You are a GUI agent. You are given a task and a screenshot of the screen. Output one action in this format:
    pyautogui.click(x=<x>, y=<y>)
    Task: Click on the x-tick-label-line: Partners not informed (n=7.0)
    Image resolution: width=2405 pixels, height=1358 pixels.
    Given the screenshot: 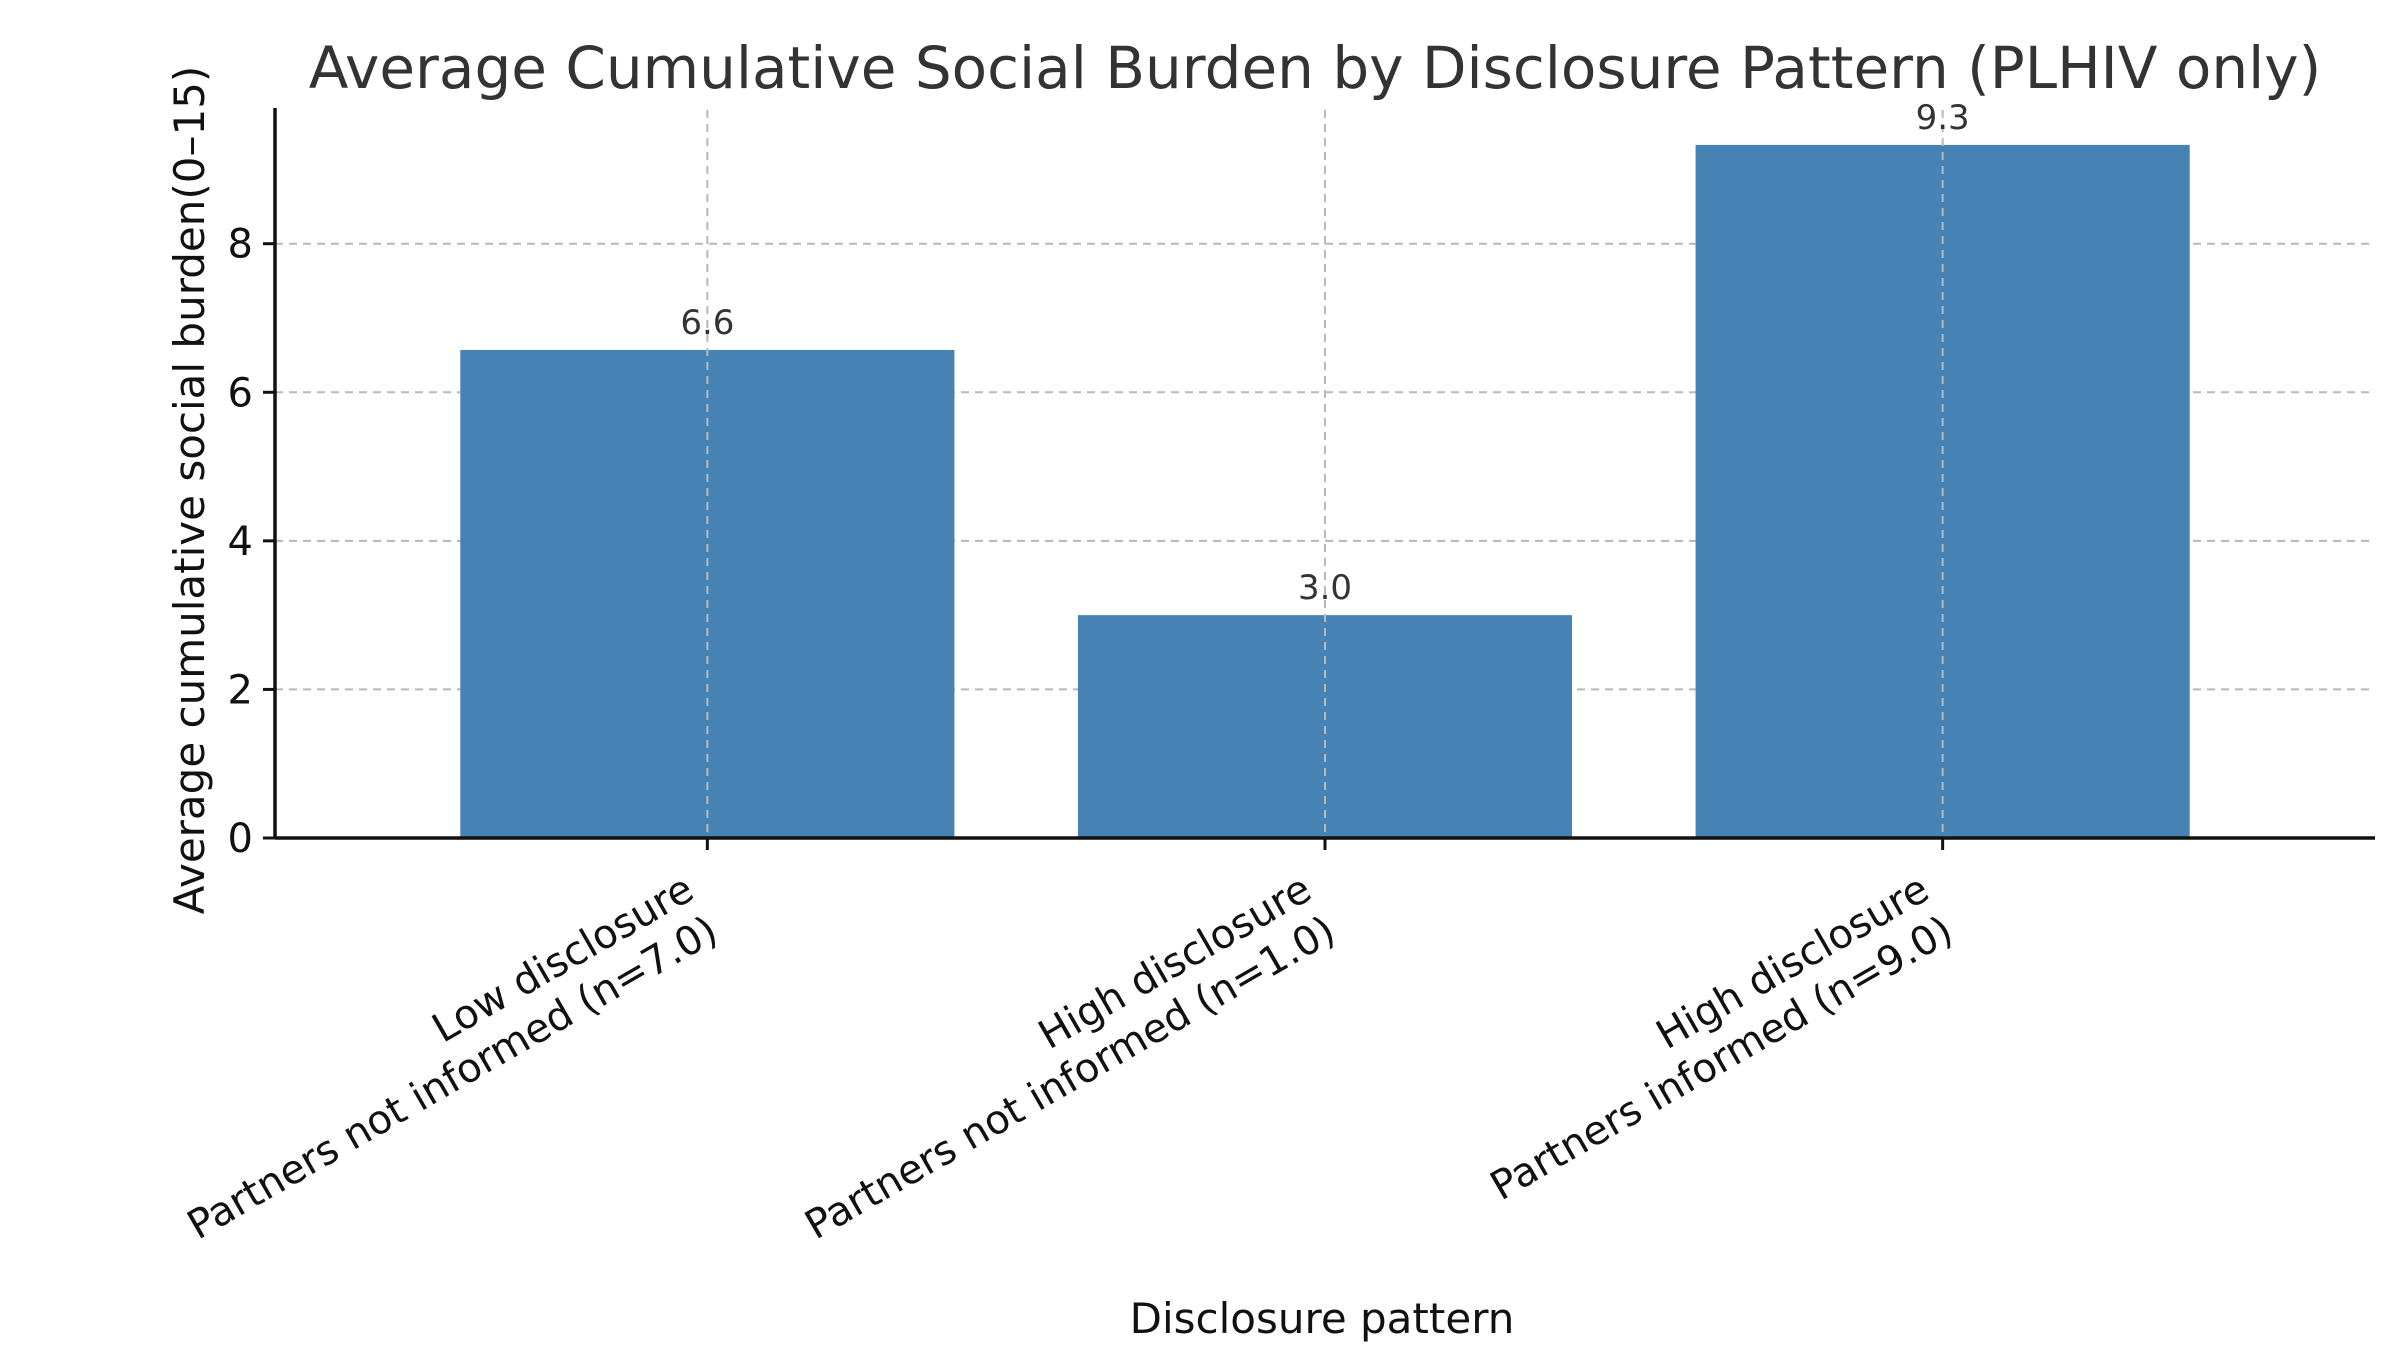 What is the action you would take?
    pyautogui.click(x=452, y=1077)
    